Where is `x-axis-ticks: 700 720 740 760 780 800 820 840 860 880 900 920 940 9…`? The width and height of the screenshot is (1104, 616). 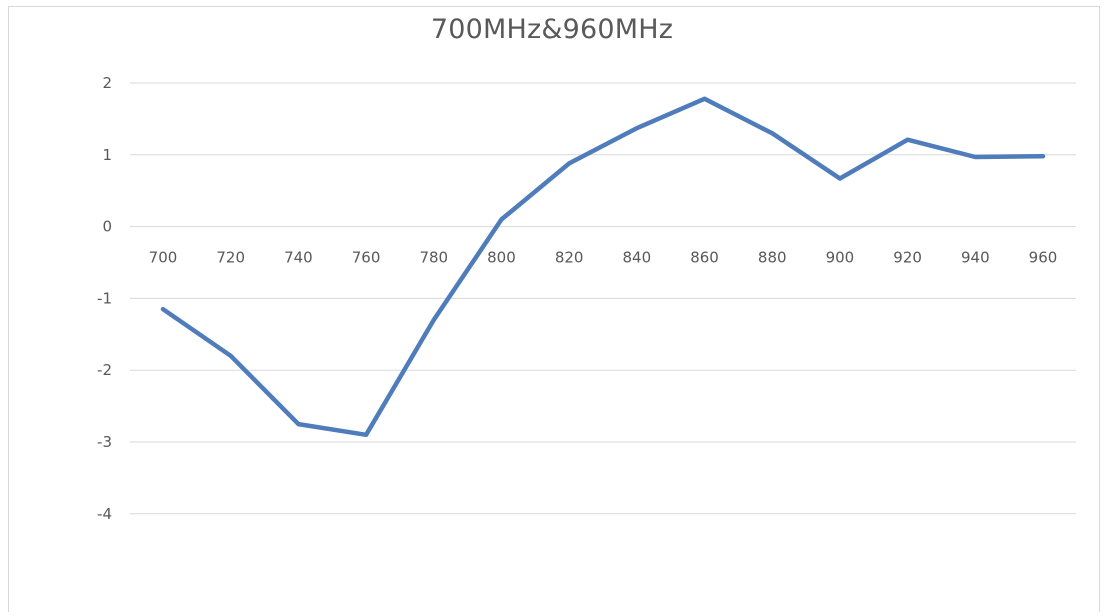
x-axis-ticks: 700 720 740 760 780 800 820 840 860 880 900 920 940 9… is located at coordinates (603, 258).